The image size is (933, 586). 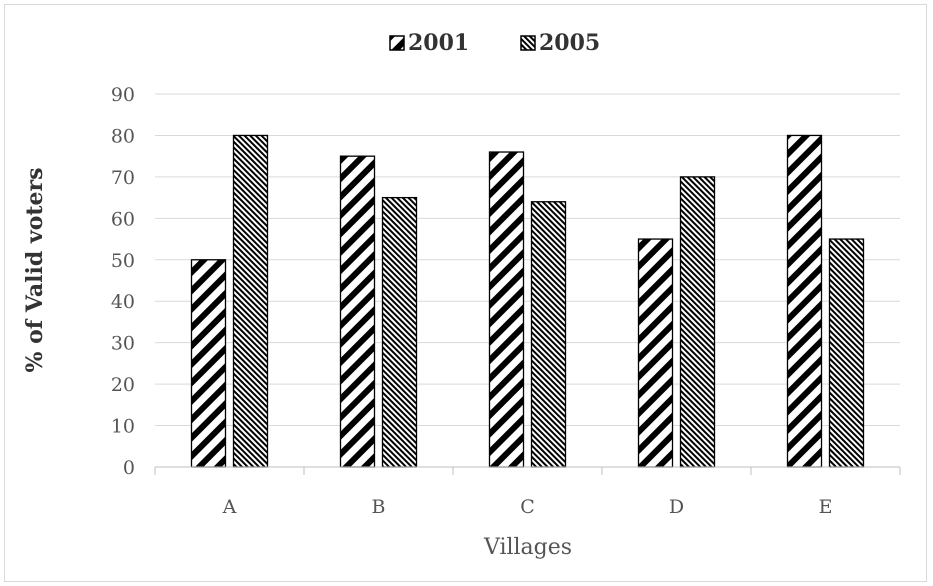 I want to click on legend-label: 2001, so click(x=438, y=43).